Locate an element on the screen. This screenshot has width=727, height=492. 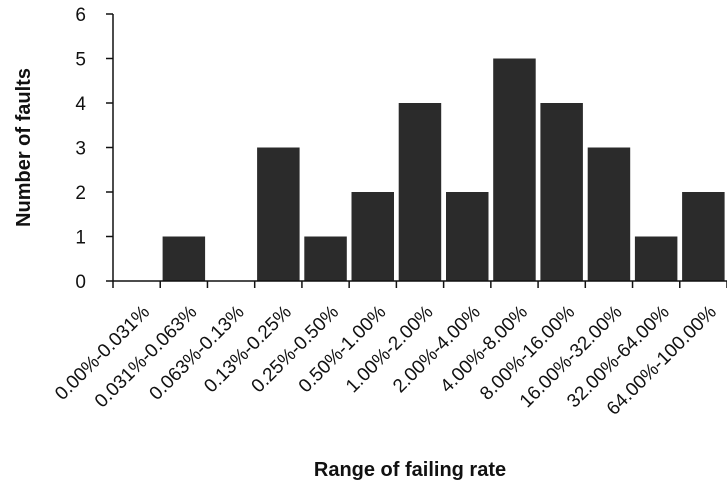
y-tick-label: 4 is located at coordinates (80, 104).